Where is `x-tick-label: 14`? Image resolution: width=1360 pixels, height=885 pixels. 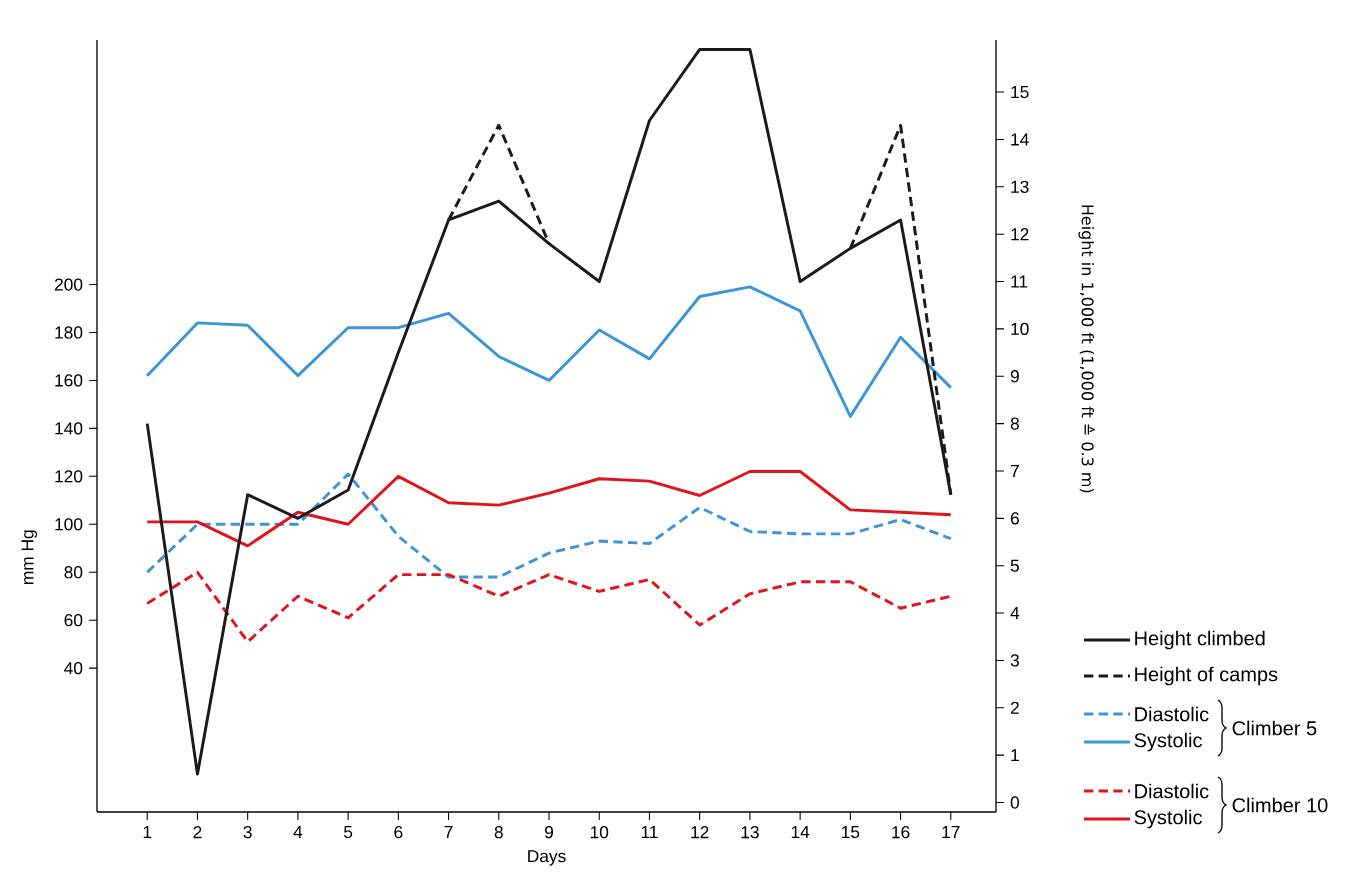
x-tick-label: 14 is located at coordinates (800, 832).